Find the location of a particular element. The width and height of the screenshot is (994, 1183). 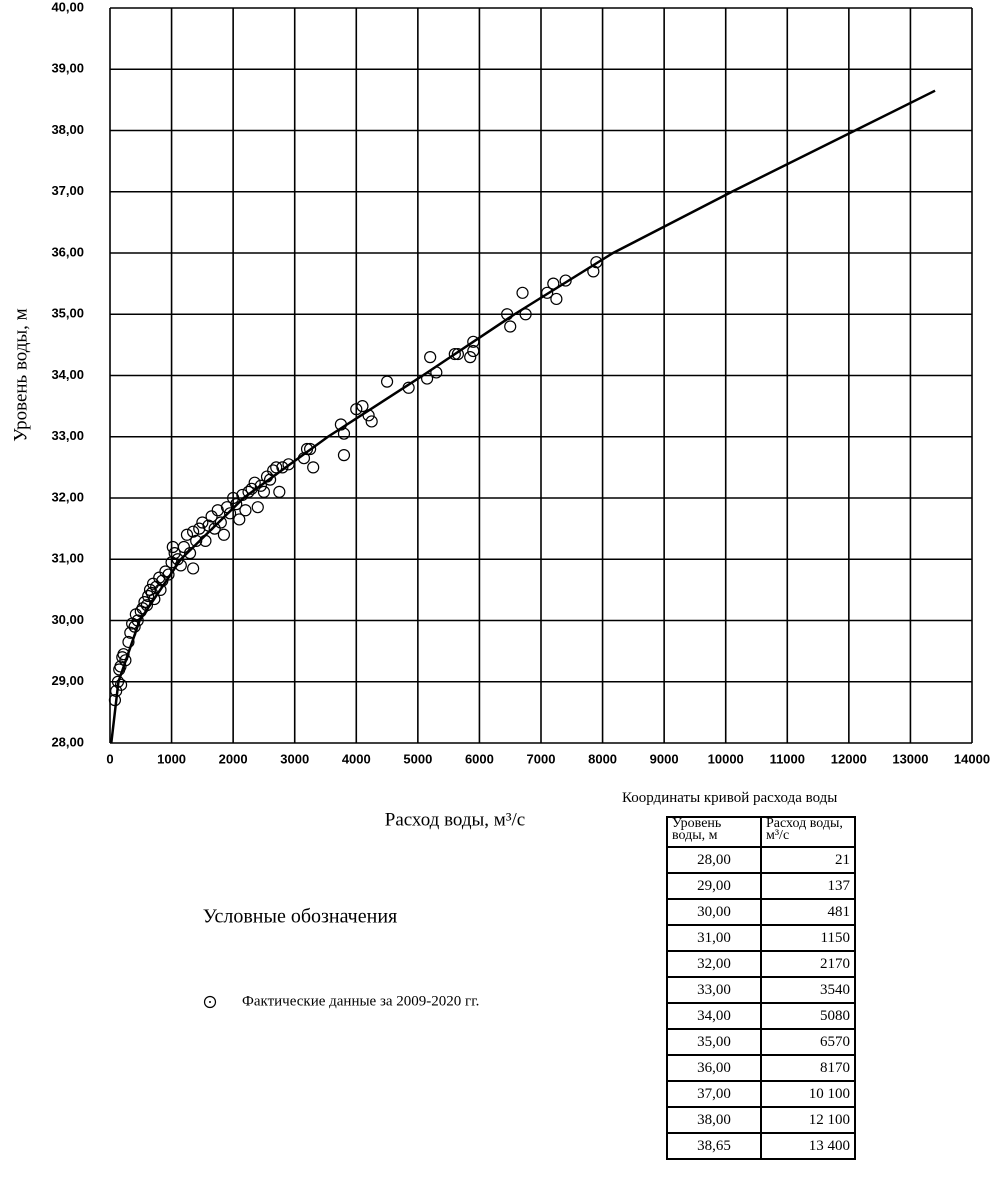

x-tick-label: 8000 is located at coordinates (602, 758).